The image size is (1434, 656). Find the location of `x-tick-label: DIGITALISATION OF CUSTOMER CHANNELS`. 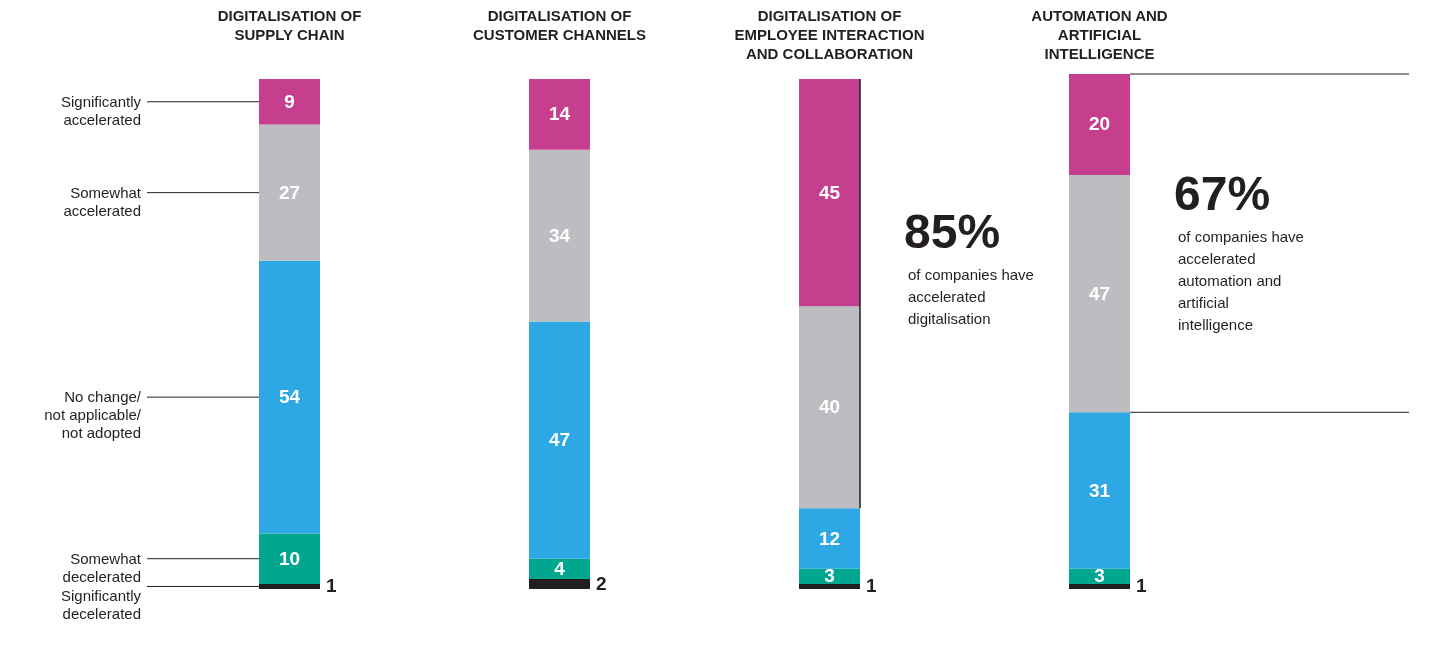

x-tick-label: DIGITALISATION OF CUSTOMER CHANNELS is located at coordinates (559, 24).